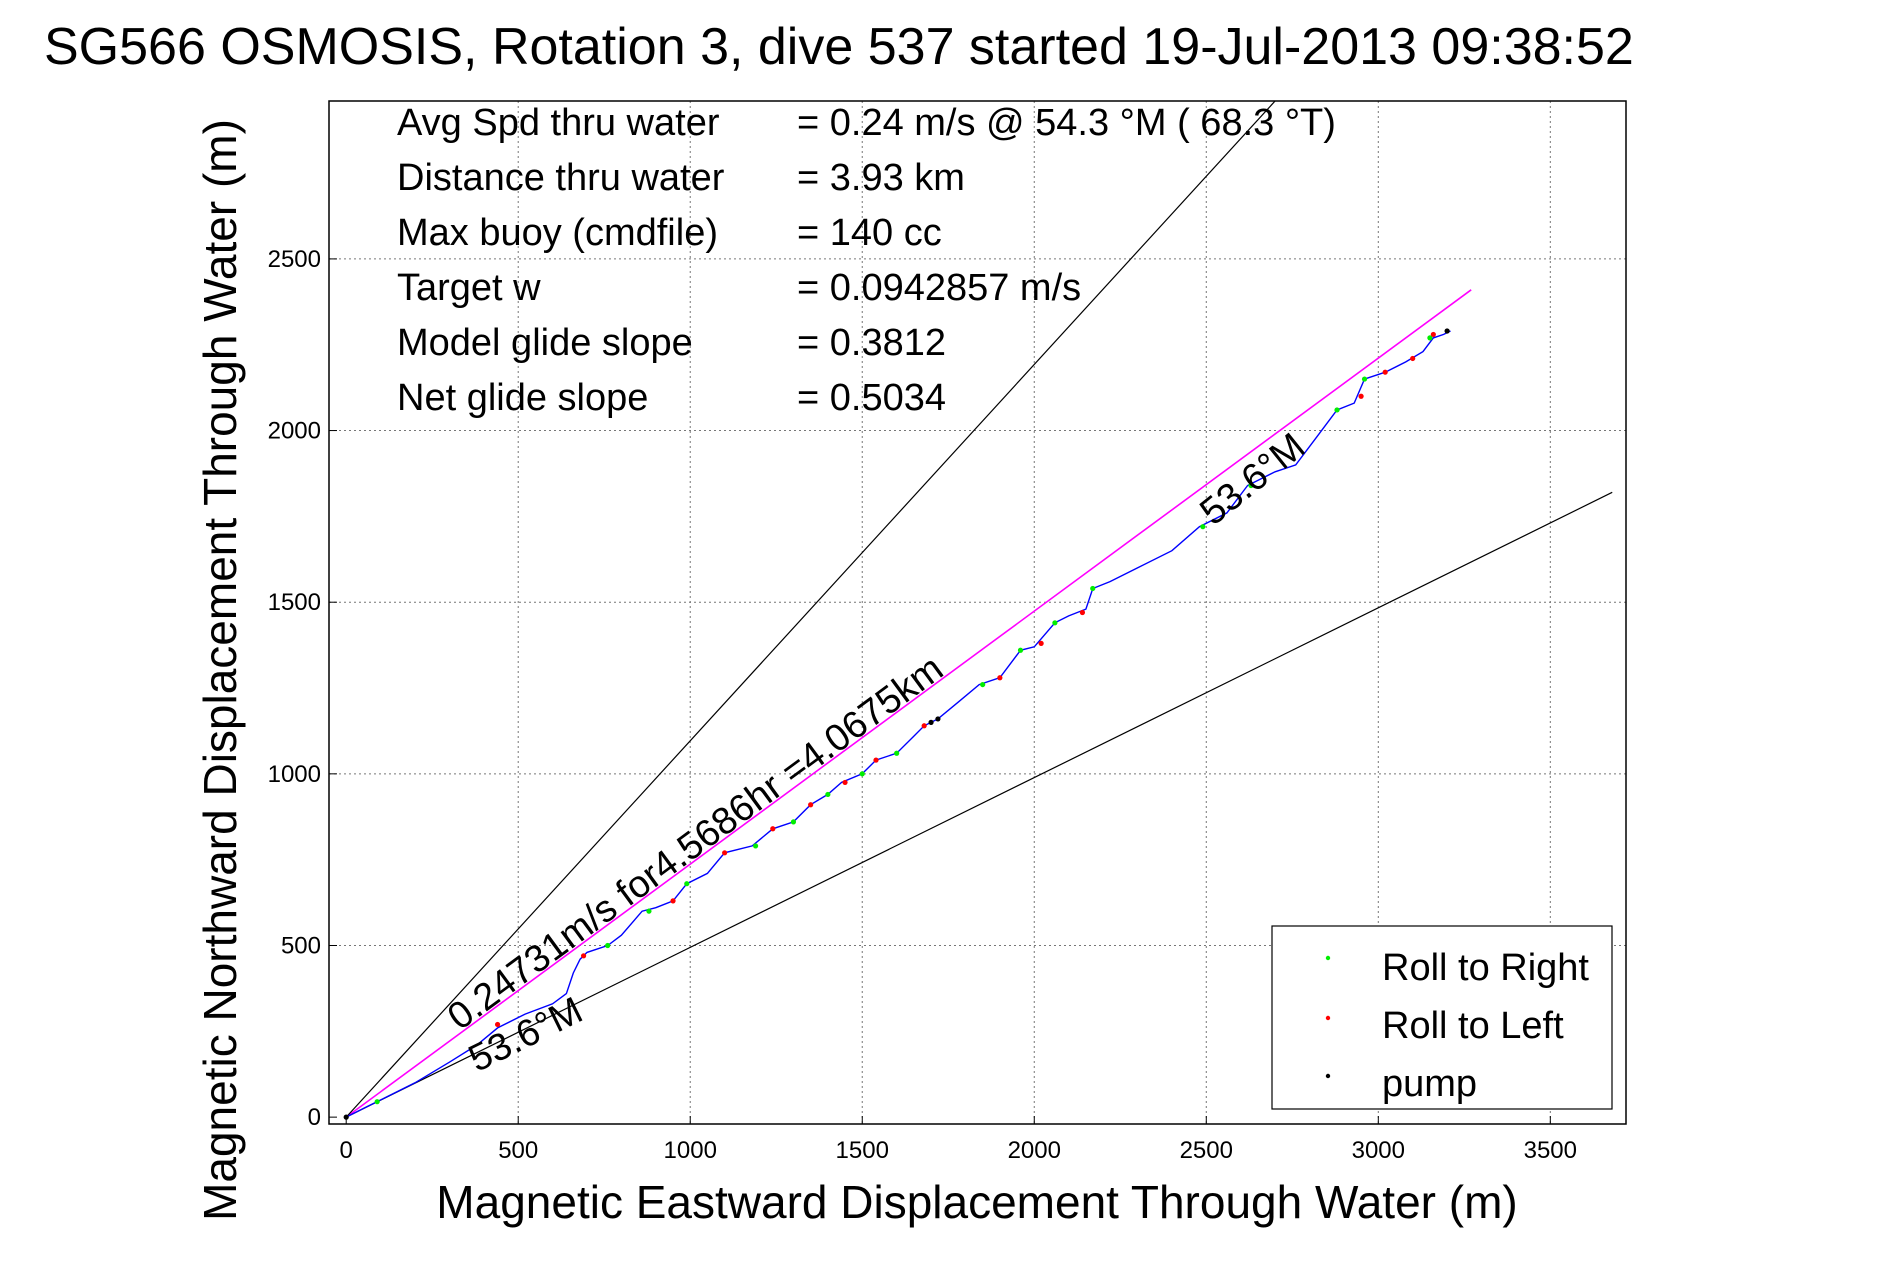 This screenshot has width=1891, height=1262. Describe the element at coordinates (558, 123) in the screenshot. I see `stat-label: Avg Spd thru water` at that location.